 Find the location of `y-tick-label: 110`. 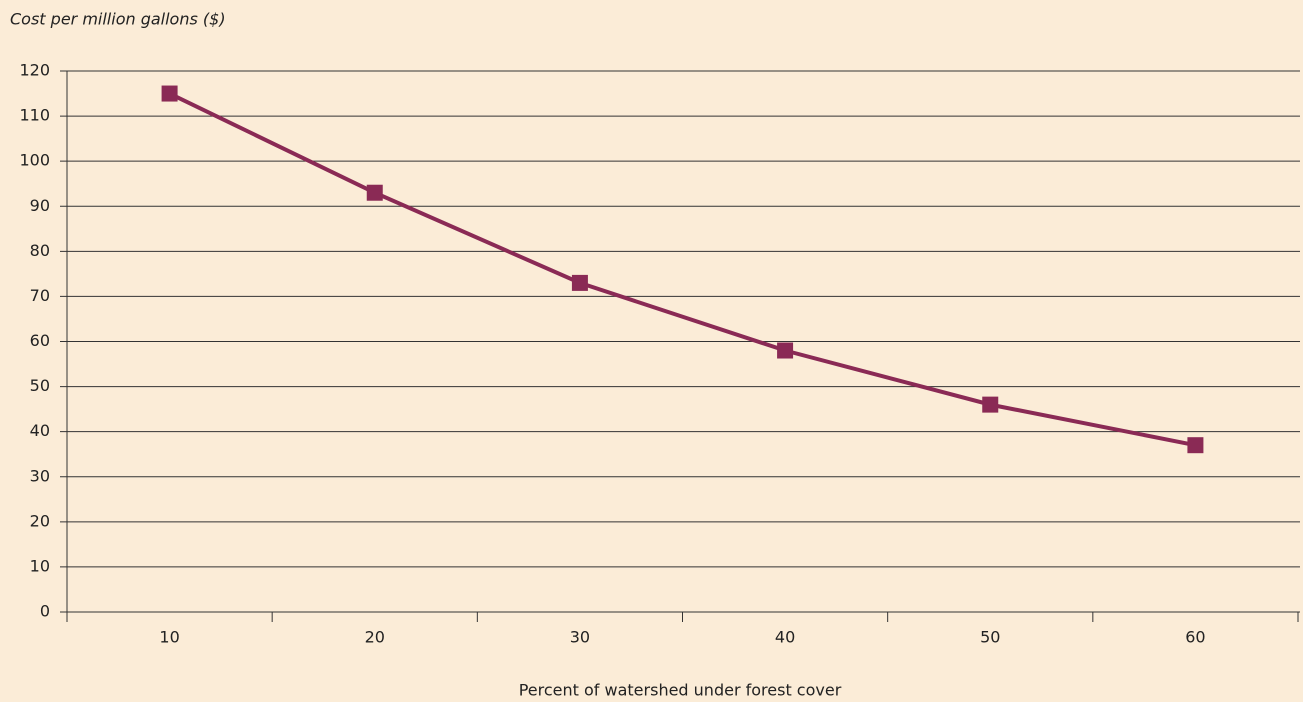

y-tick-label: 110 is located at coordinates (34, 115).